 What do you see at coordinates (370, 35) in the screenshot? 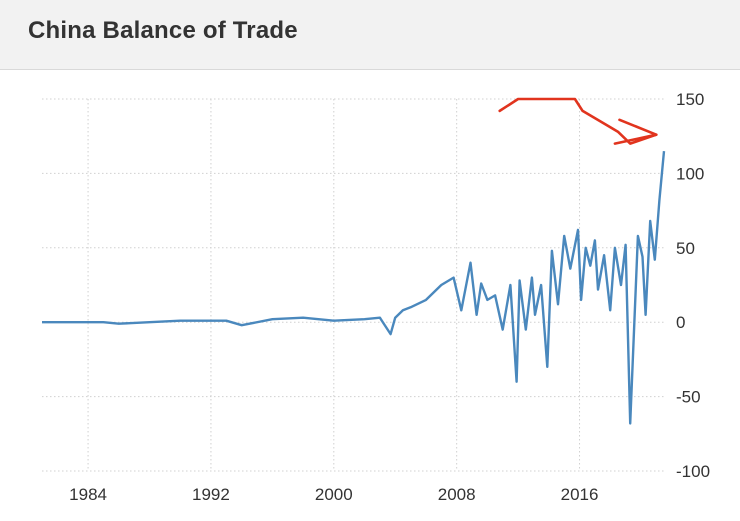
I see `chart-header: China Balance of Trade` at bounding box center [370, 35].